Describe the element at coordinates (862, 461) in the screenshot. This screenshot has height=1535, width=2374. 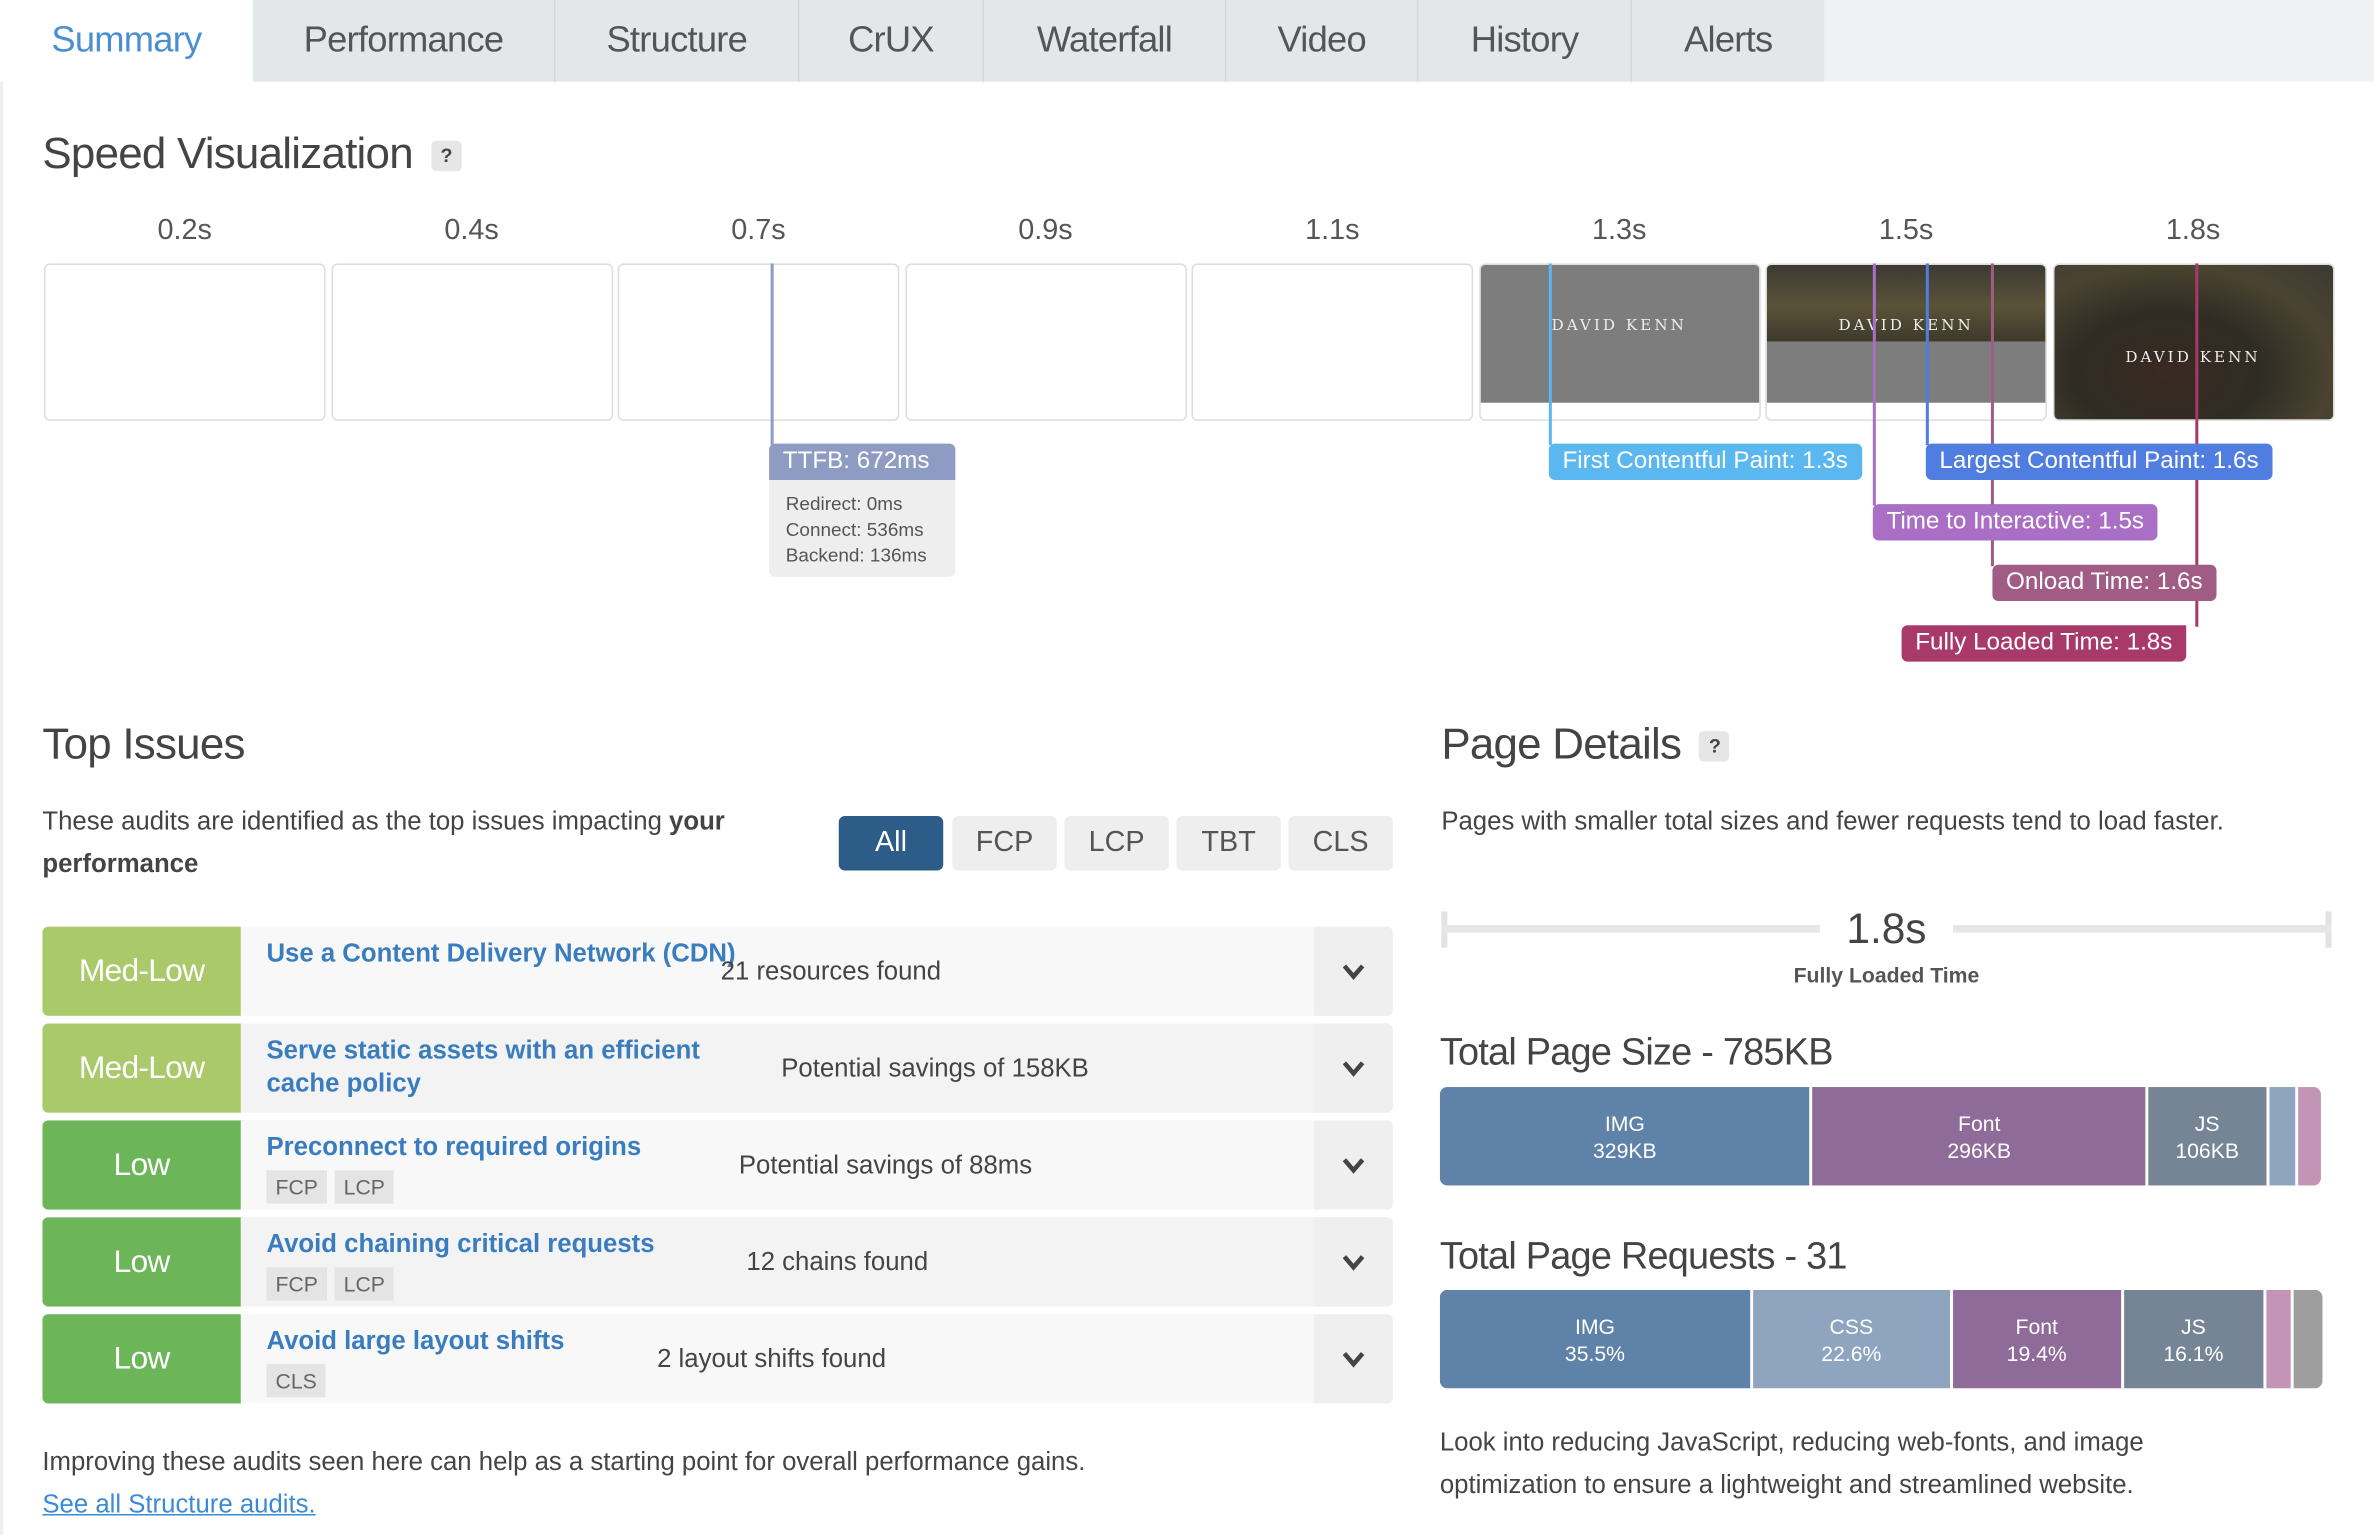
I see `ttfb-label: TTFB: 672ms` at that location.